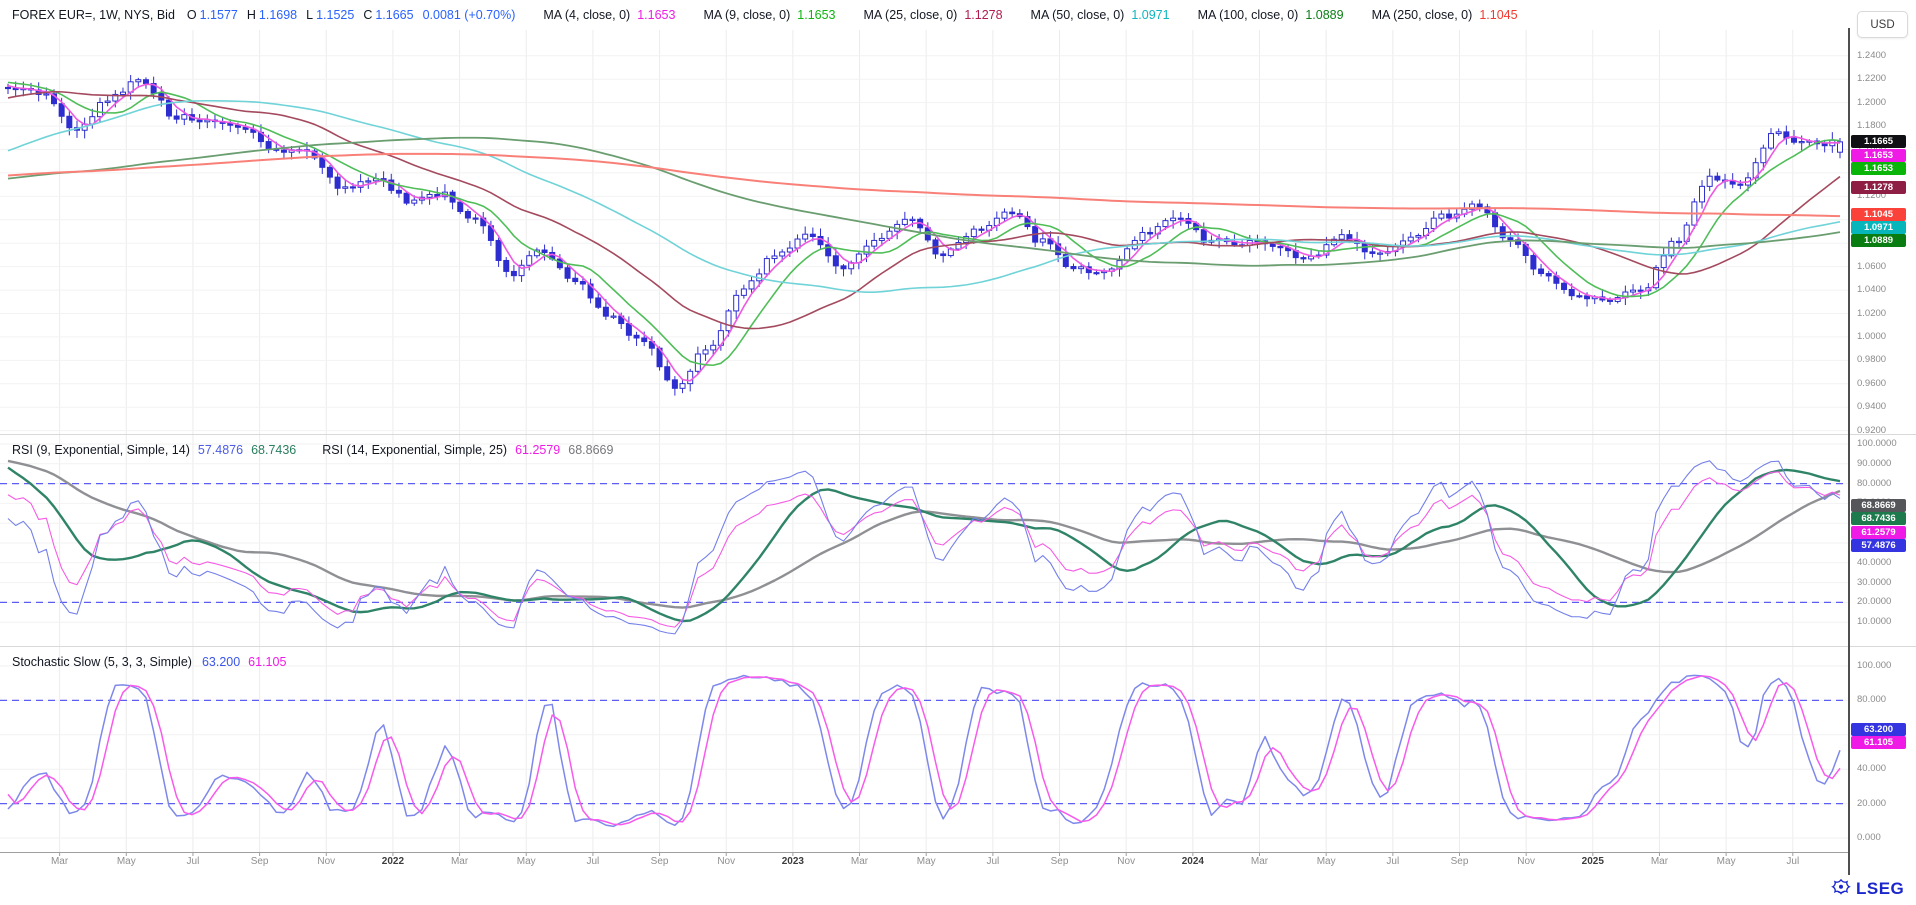 This screenshot has height=905, width=1916. Describe the element at coordinates (1872, 290) in the screenshot. I see `y-axis-tick-label: 1.0400` at that location.